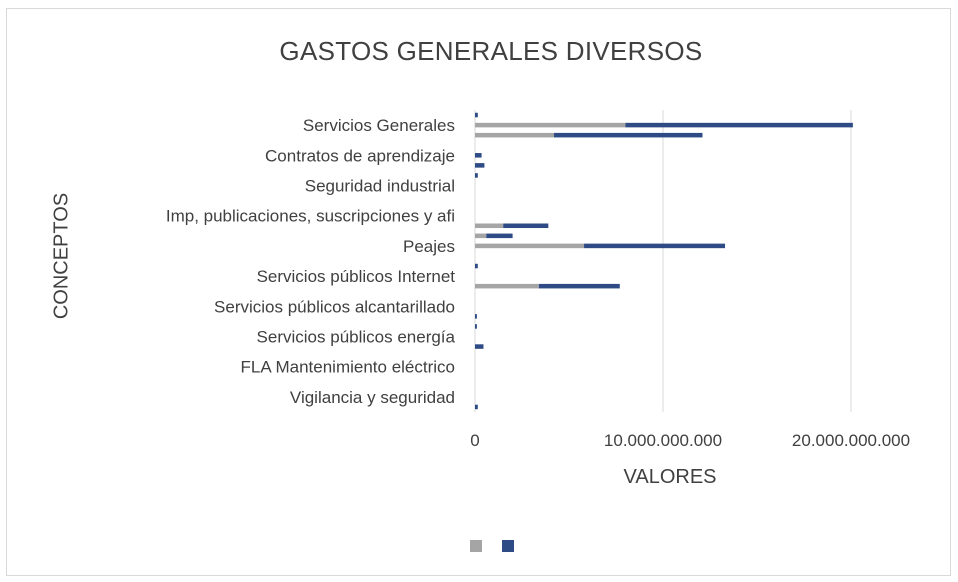  I want to click on legend, so click(494, 546).